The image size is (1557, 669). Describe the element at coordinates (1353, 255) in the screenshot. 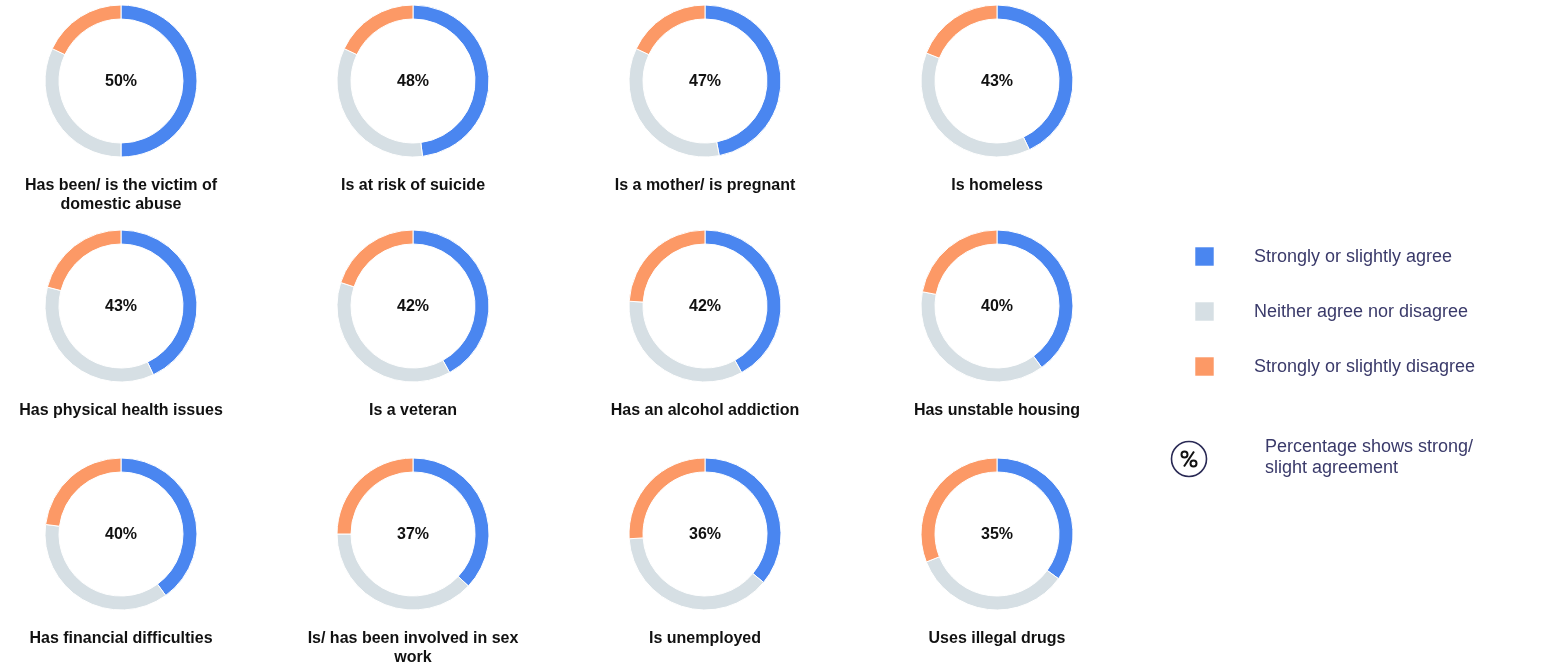

I see `legend-label: Strongly or slightly agree` at that location.